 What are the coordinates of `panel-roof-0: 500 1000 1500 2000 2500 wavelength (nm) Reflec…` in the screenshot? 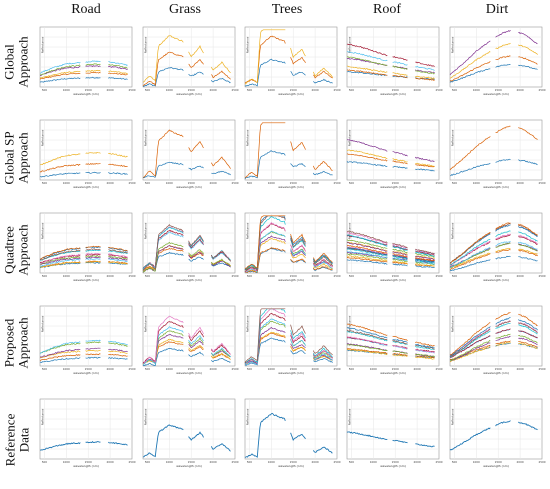 It's located at (394, 61).